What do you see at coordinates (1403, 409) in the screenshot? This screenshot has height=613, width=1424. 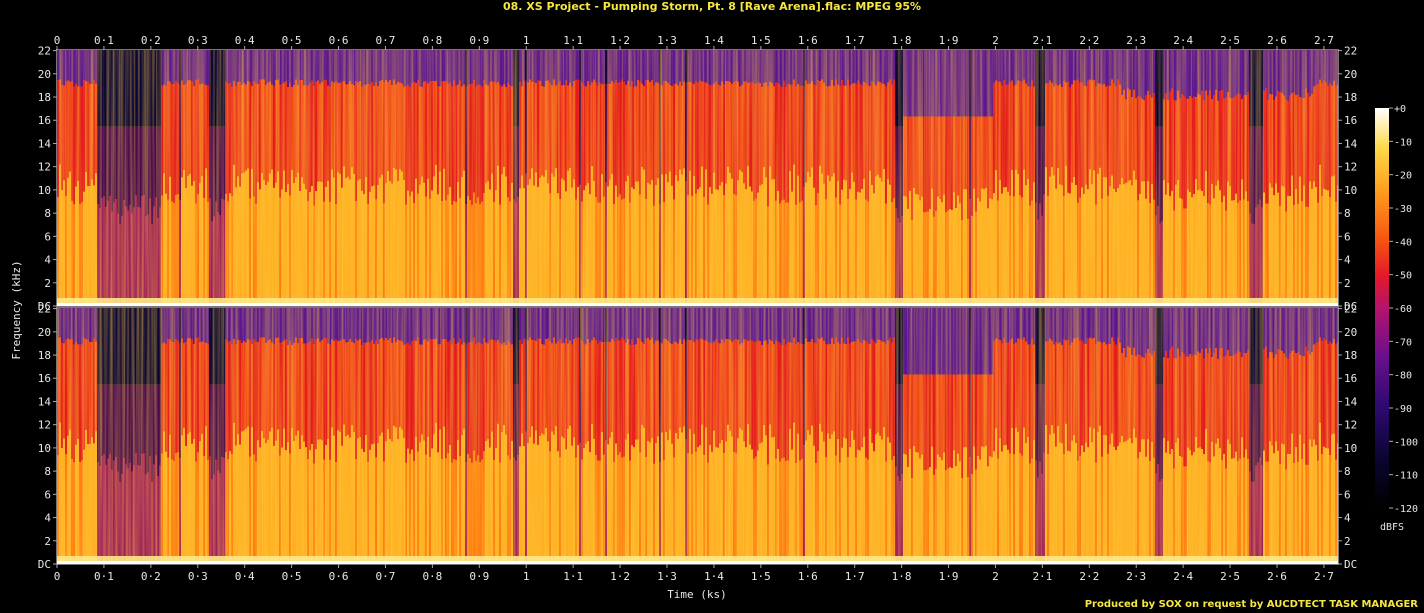 I see `colorbar-tick-label: -90` at bounding box center [1403, 409].